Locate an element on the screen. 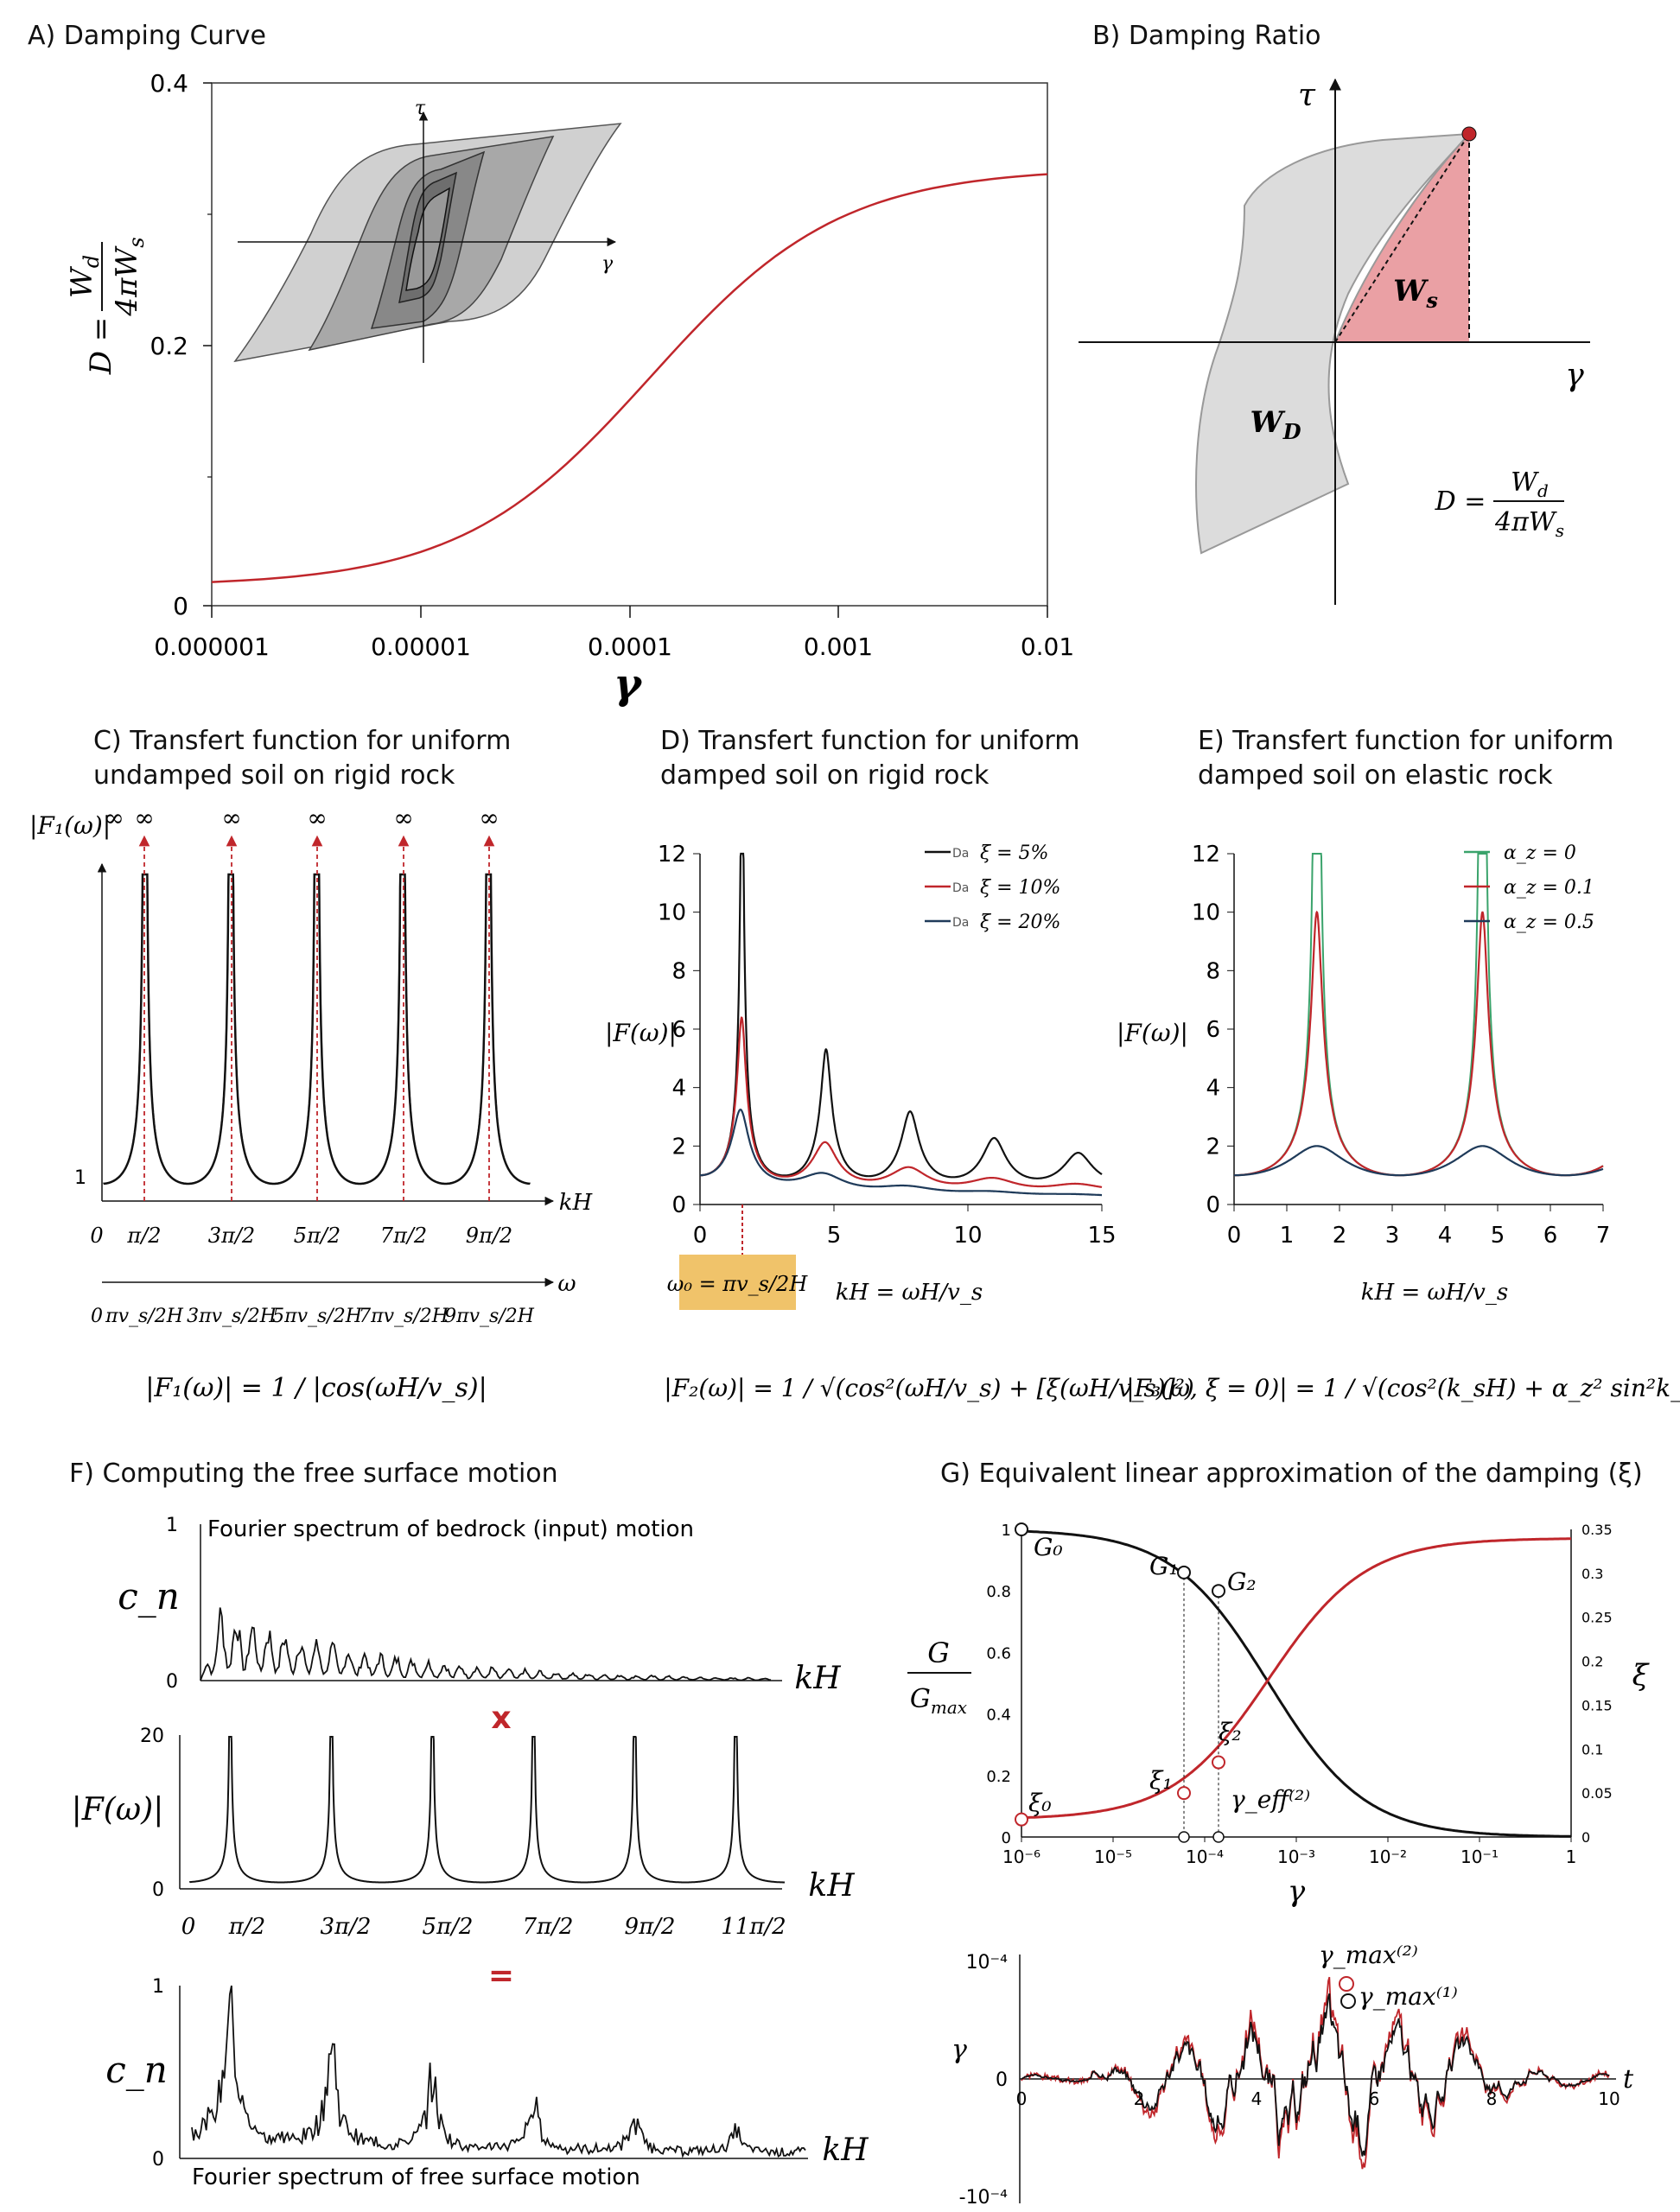 This screenshot has height=2212, width=1680. panel-b-gamma: γ is located at coordinates (1575, 375).